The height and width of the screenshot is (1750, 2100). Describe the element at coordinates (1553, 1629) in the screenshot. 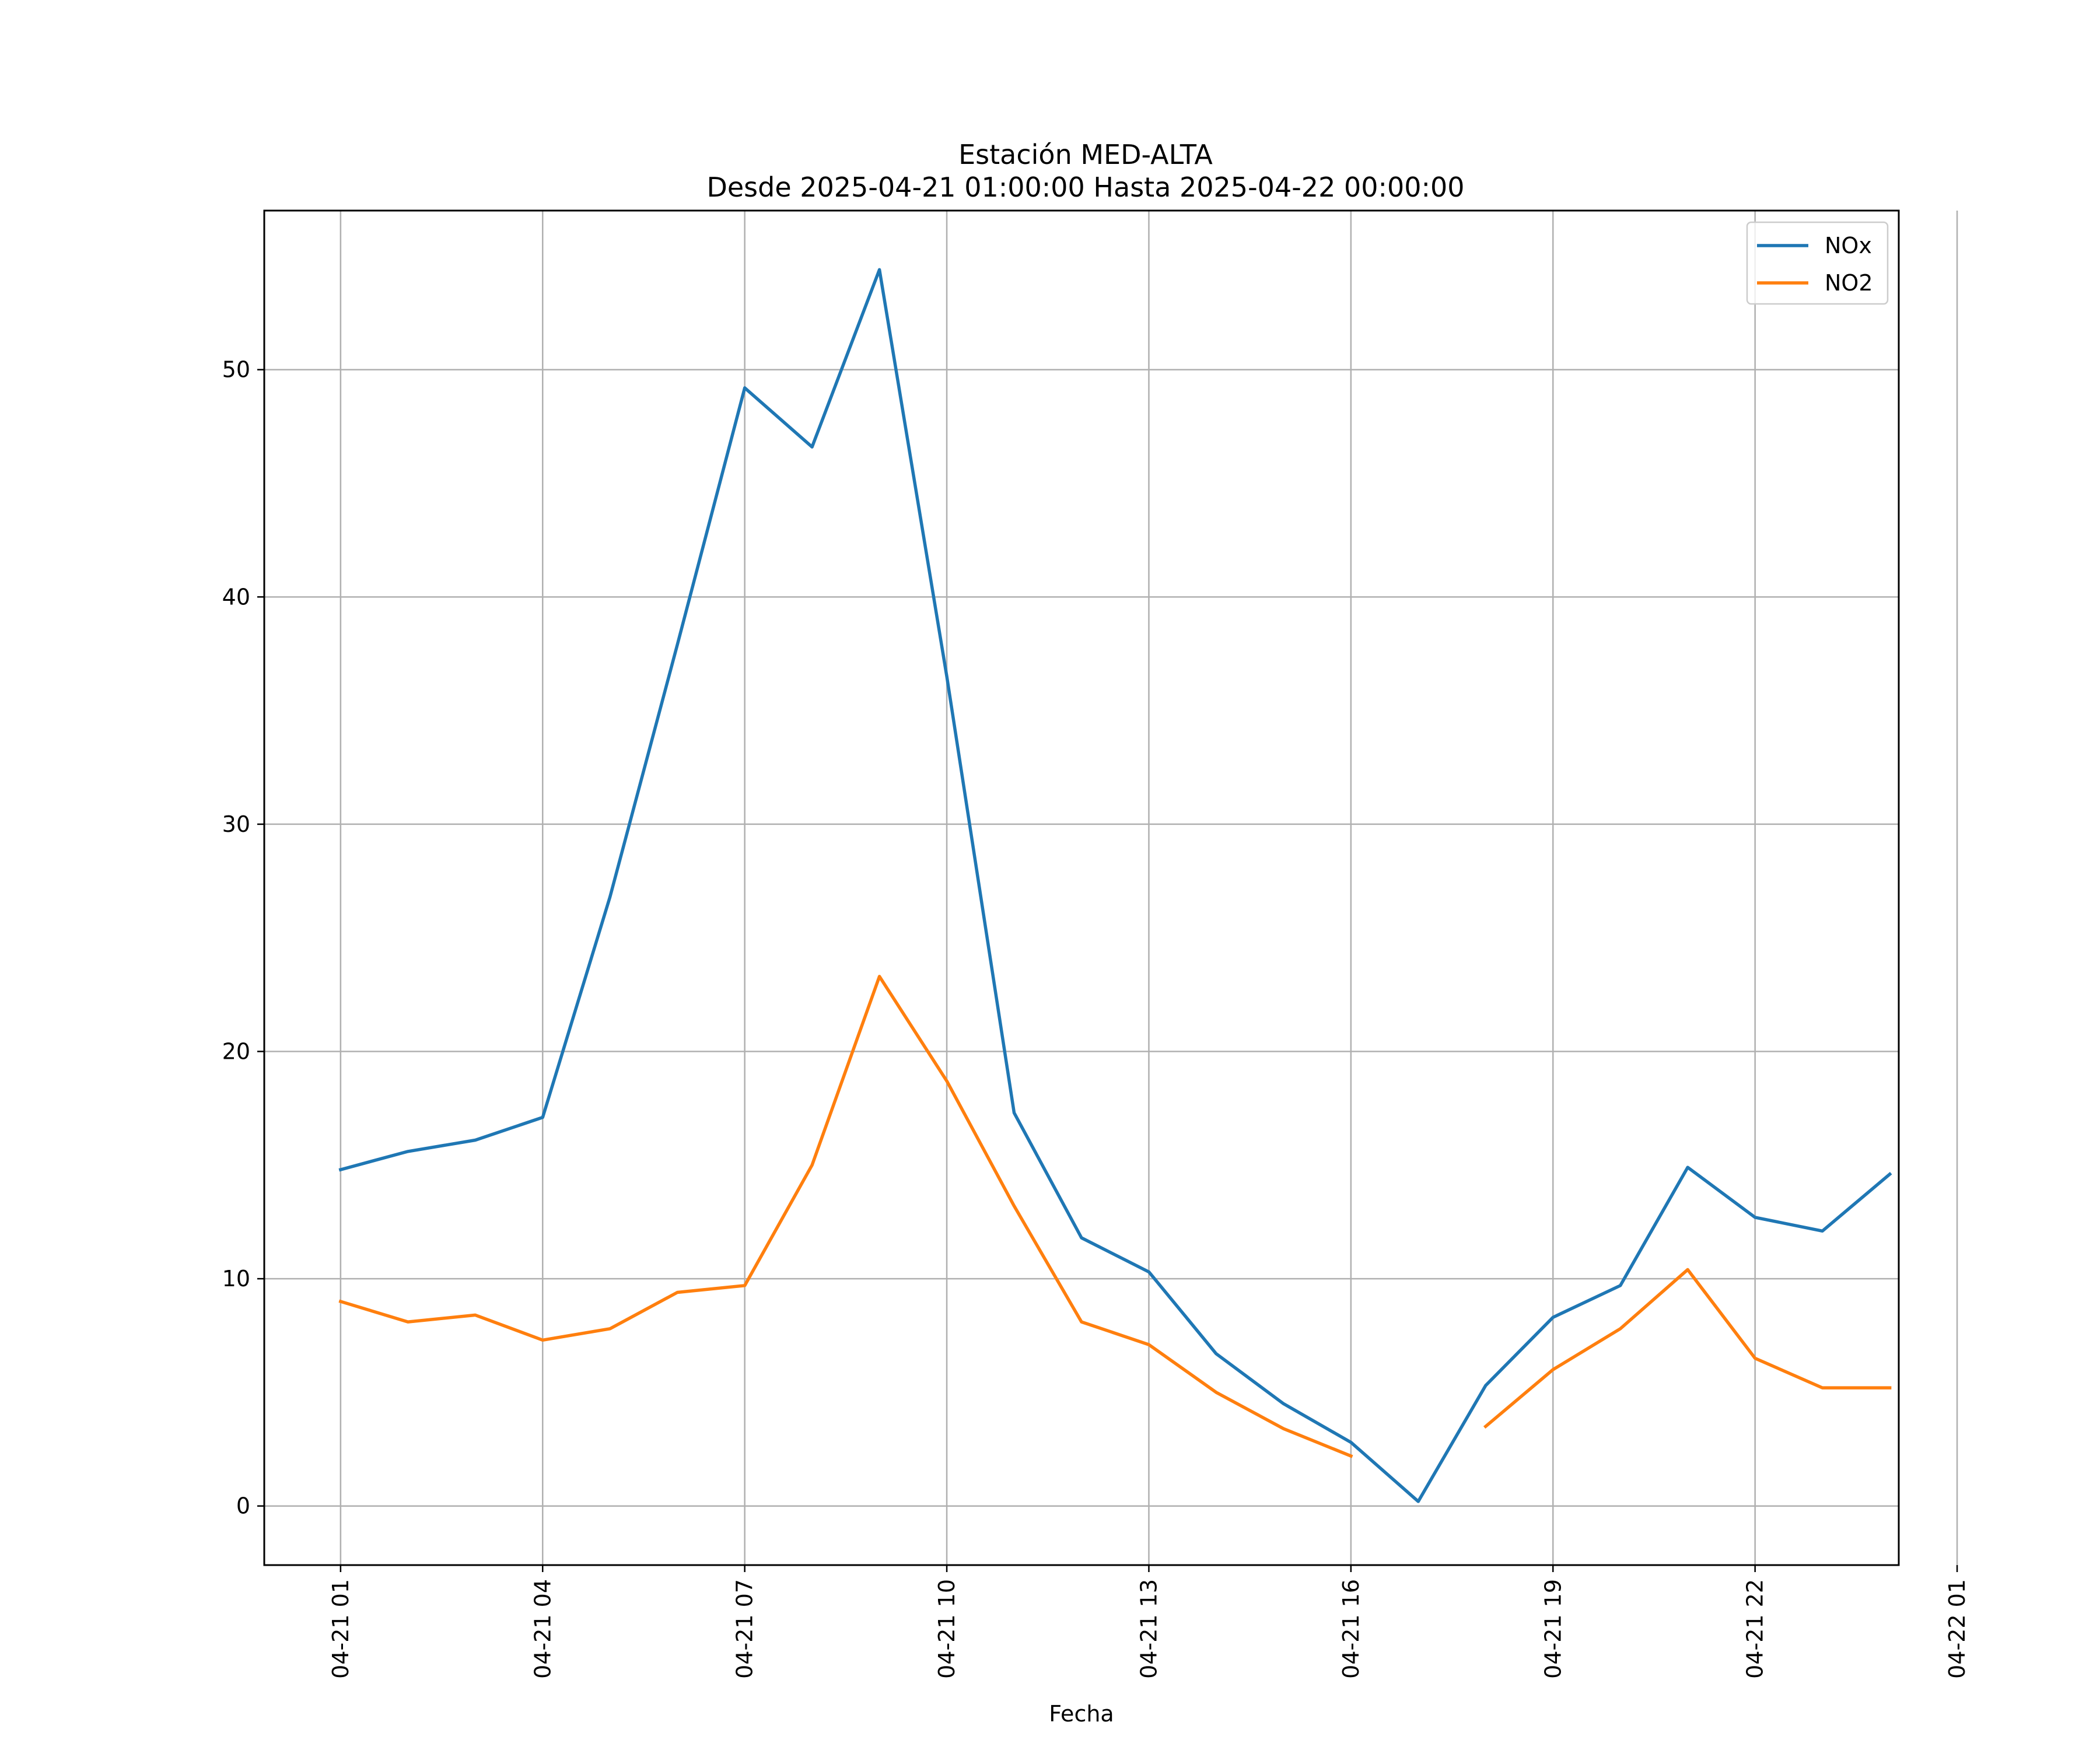

I see `x-tick-label: 04-21 19` at that location.